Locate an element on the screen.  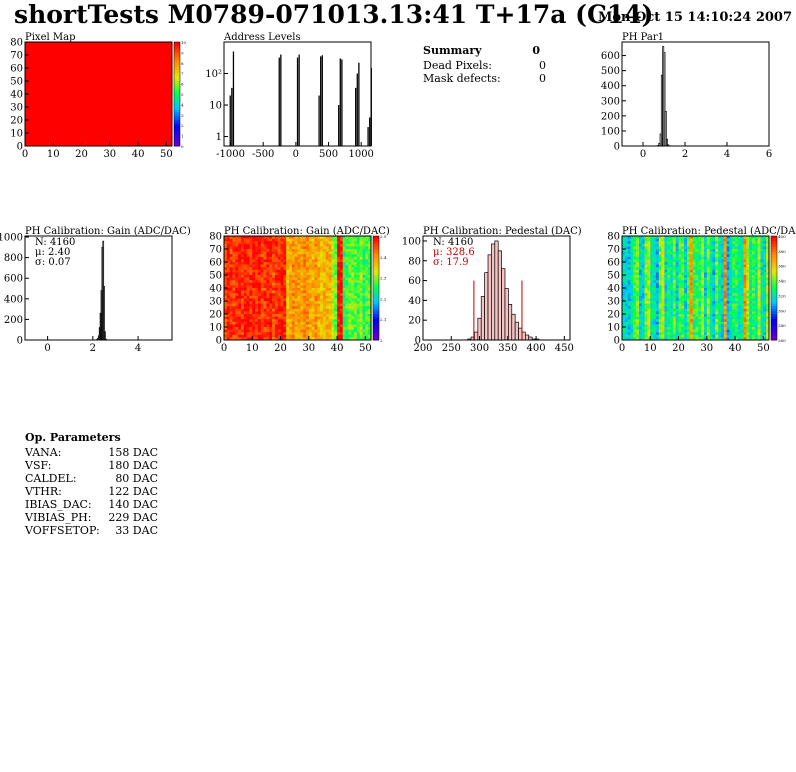
y-tick-label: 1 is located at coordinates (219, 137).